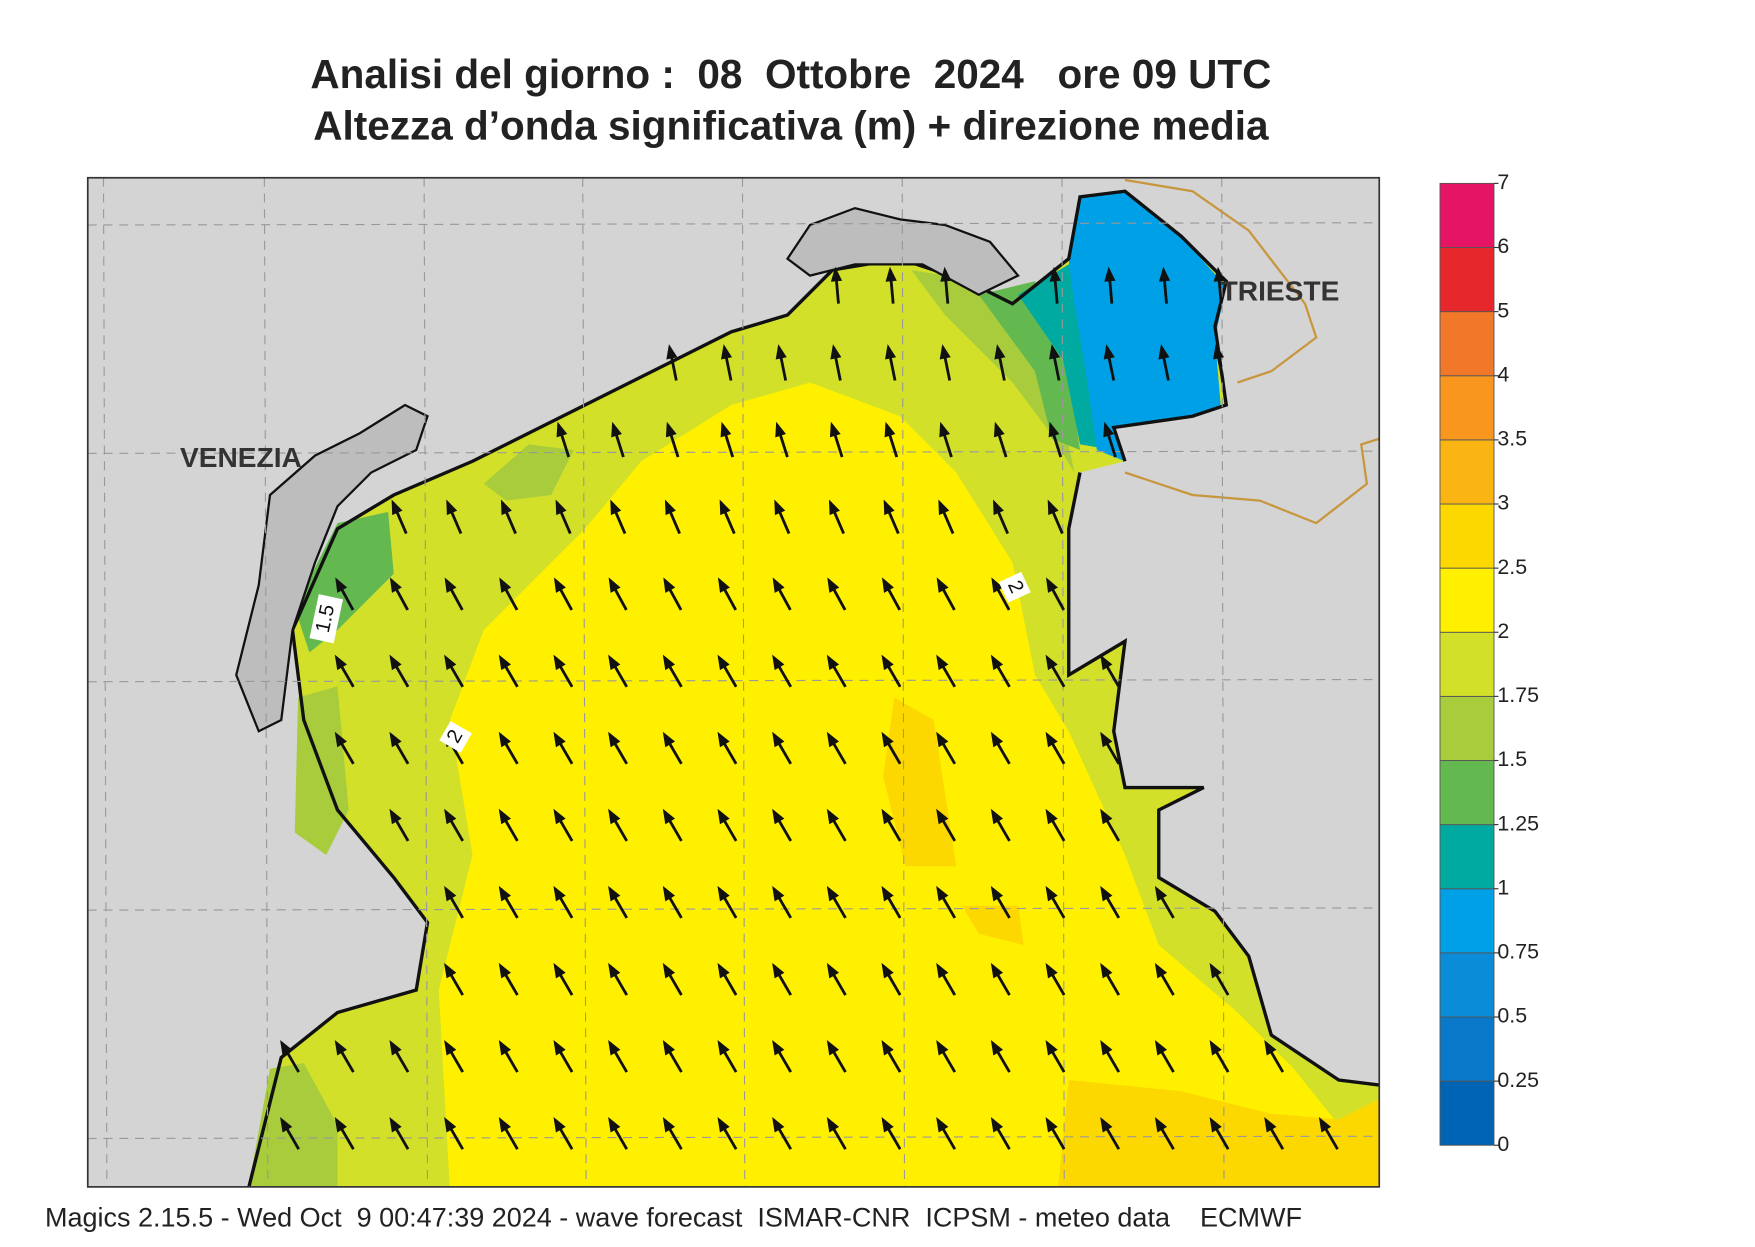 The image size is (1755, 1247). Describe the element at coordinates (1503, 246) in the screenshot. I see `colorbar-label: 6` at that location.